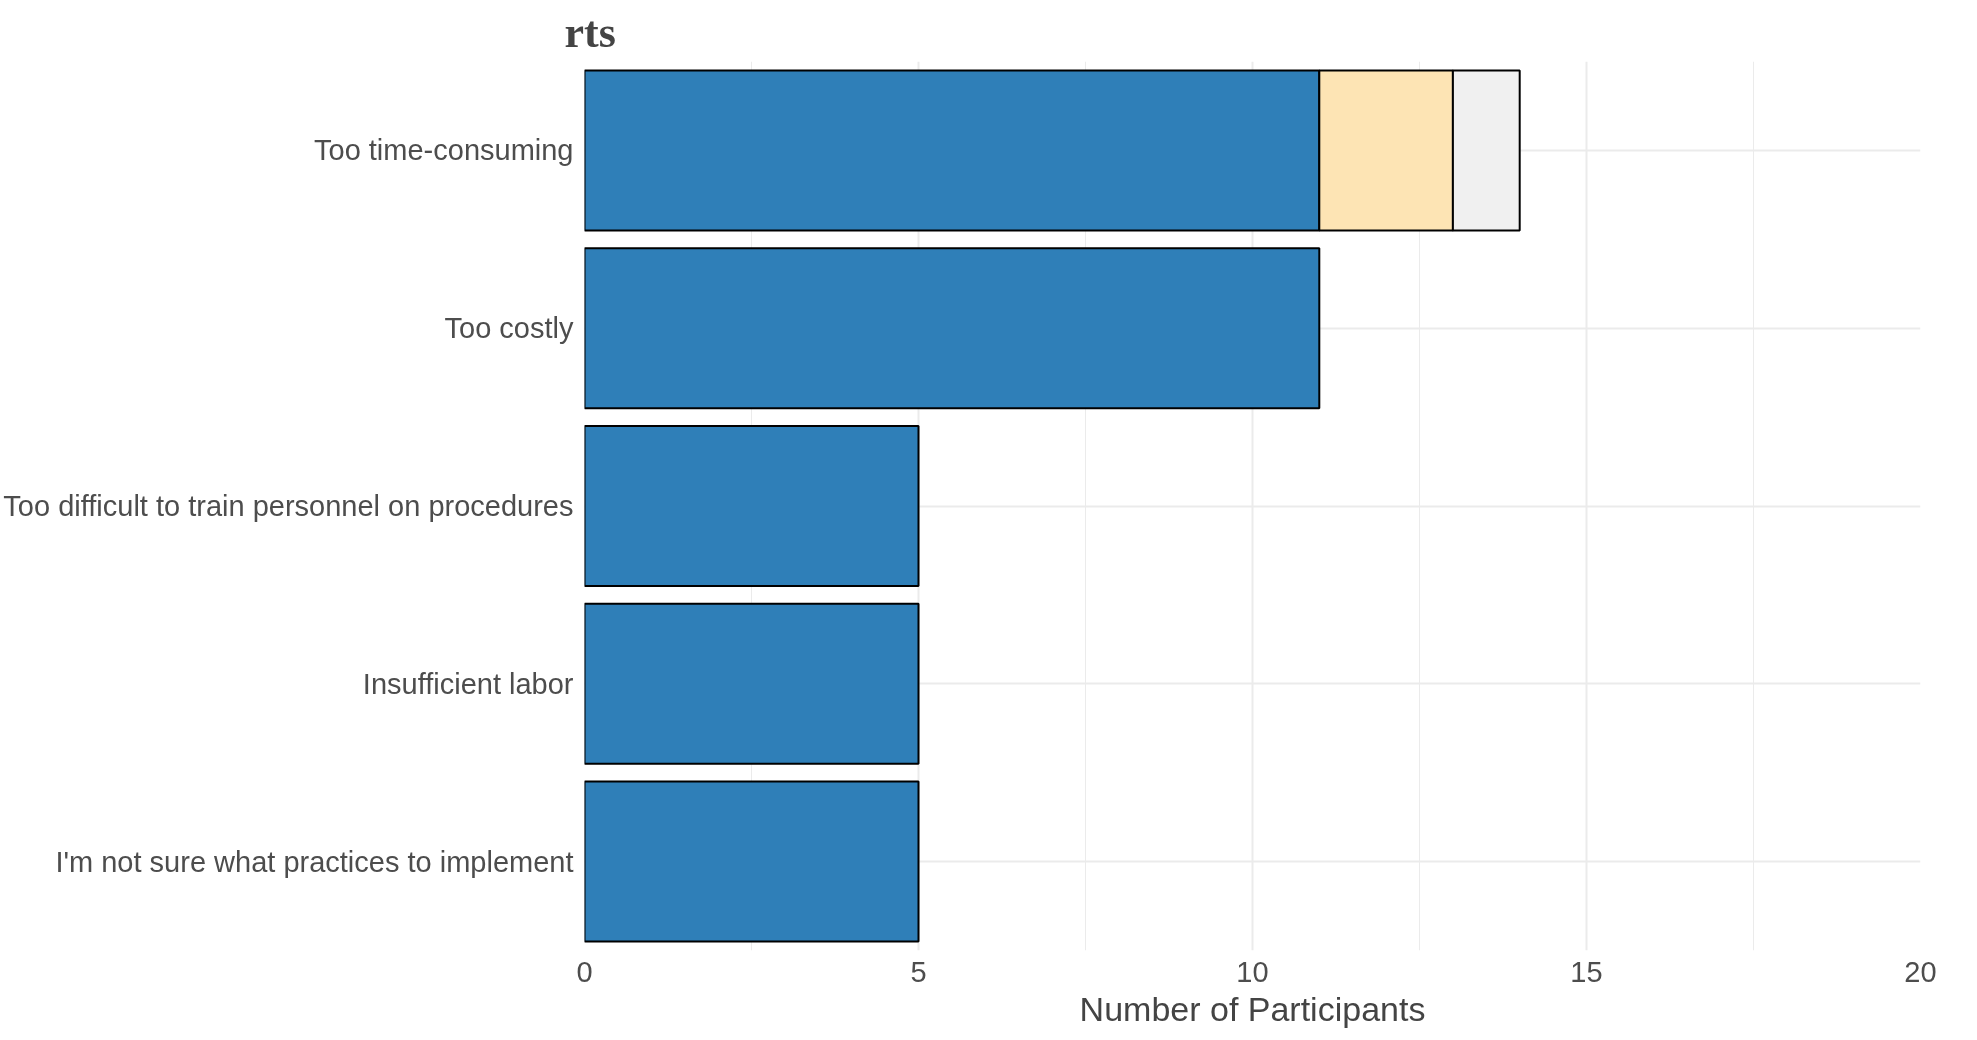 The width and height of the screenshot is (1977, 1040). Describe the element at coordinates (468, 683) in the screenshot. I see `y-tick-label: Insufficient labor` at that location.